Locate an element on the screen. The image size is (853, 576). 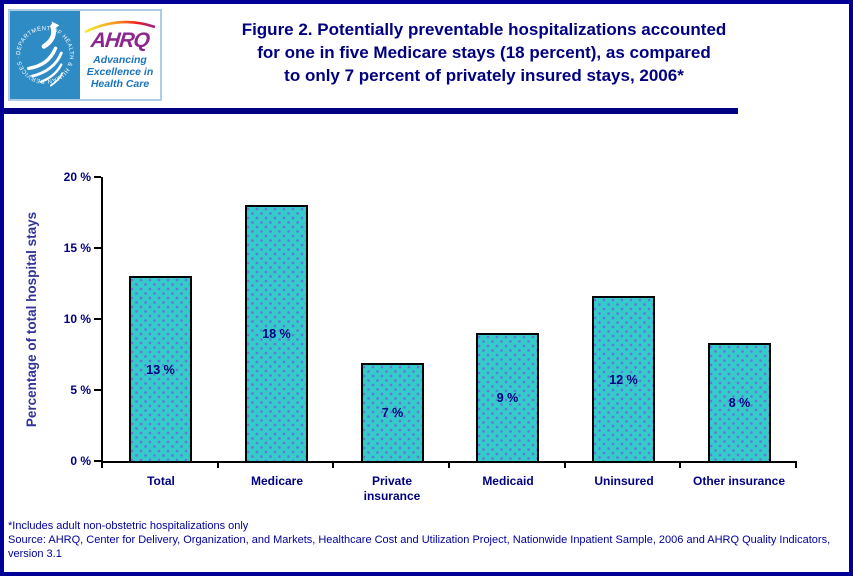
bar-medicaid: 9 % is located at coordinates (507, 397).